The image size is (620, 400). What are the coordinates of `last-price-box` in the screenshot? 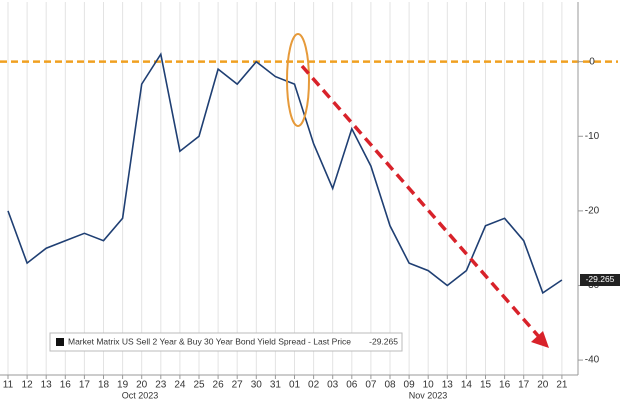 It's located at (600, 279).